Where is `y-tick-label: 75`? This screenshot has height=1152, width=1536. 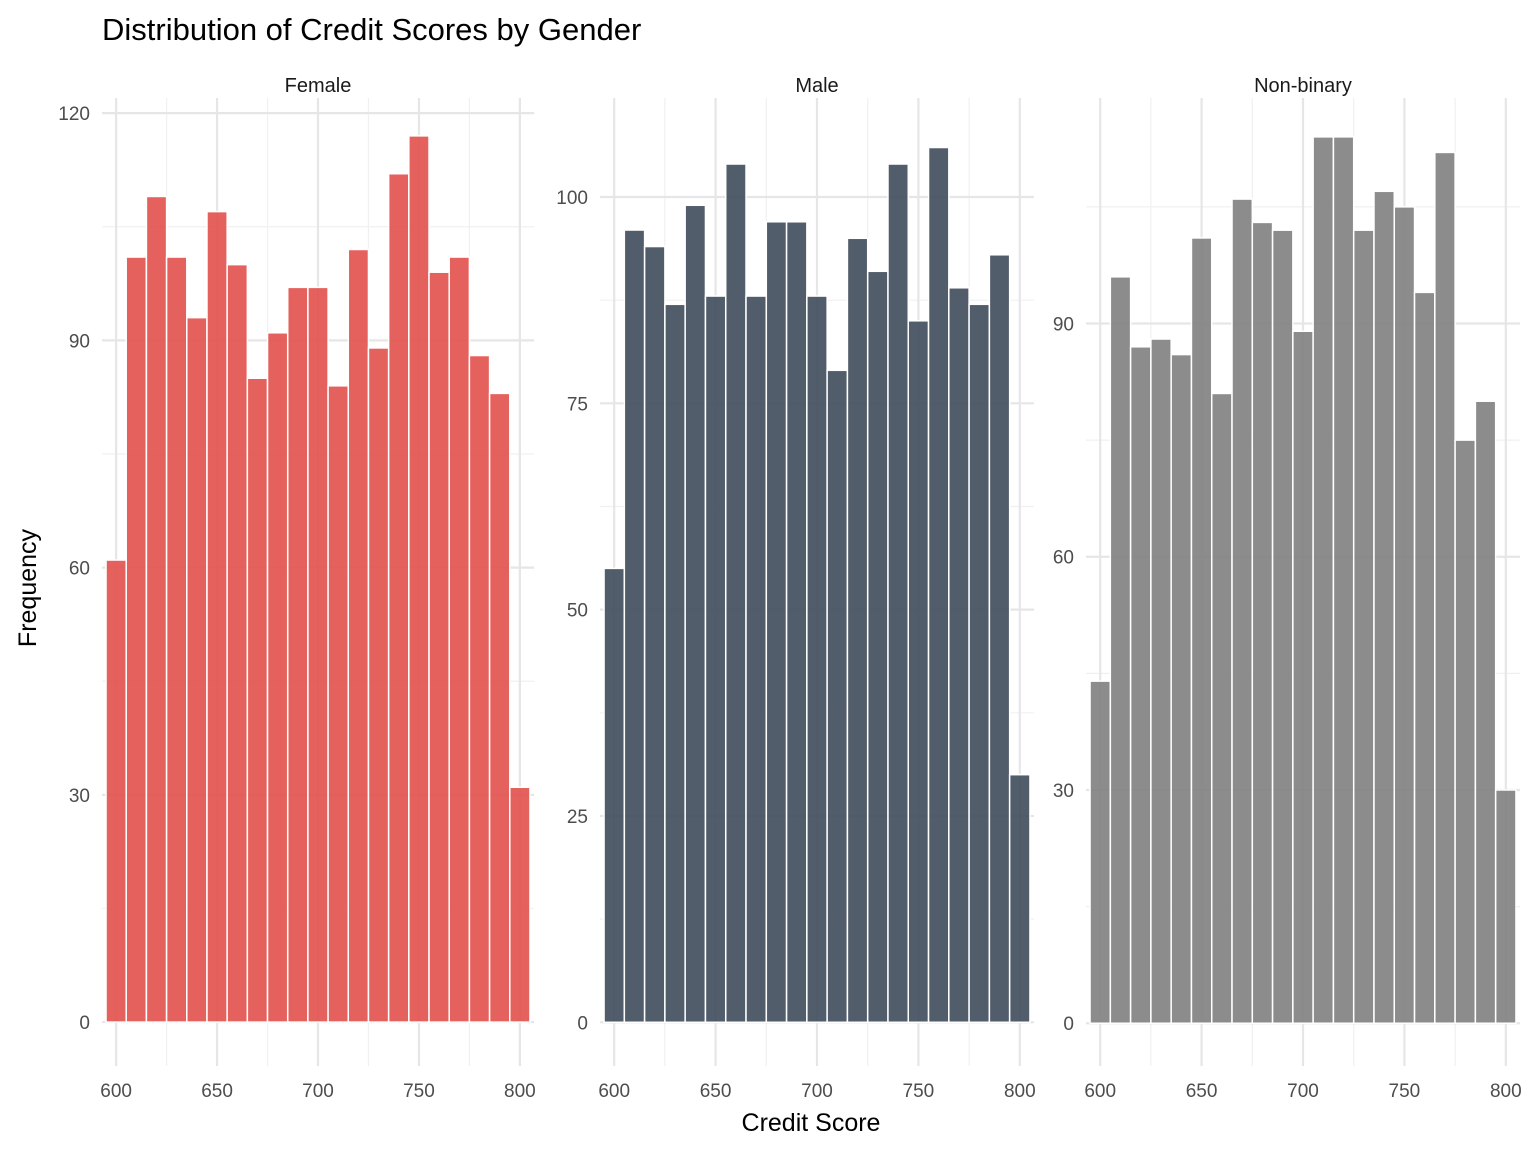
y-tick-label: 75 is located at coordinates (577, 404).